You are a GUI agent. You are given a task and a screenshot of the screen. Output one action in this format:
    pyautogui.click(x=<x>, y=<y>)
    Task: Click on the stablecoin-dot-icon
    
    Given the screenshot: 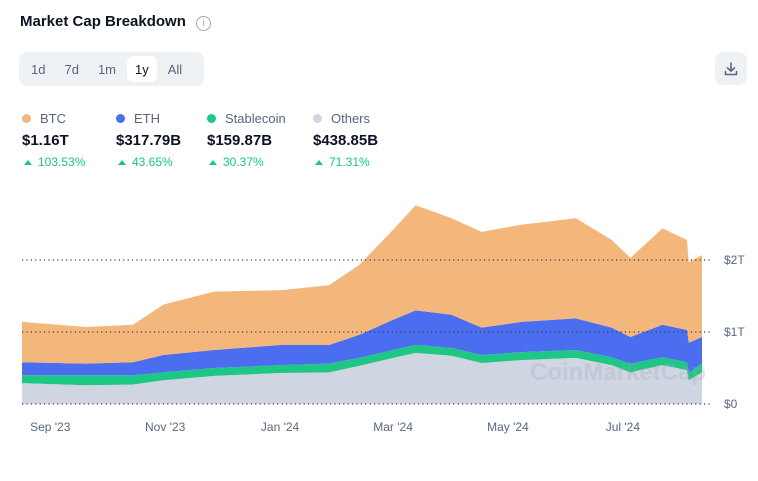 What is the action you would take?
    pyautogui.click(x=211, y=118)
    